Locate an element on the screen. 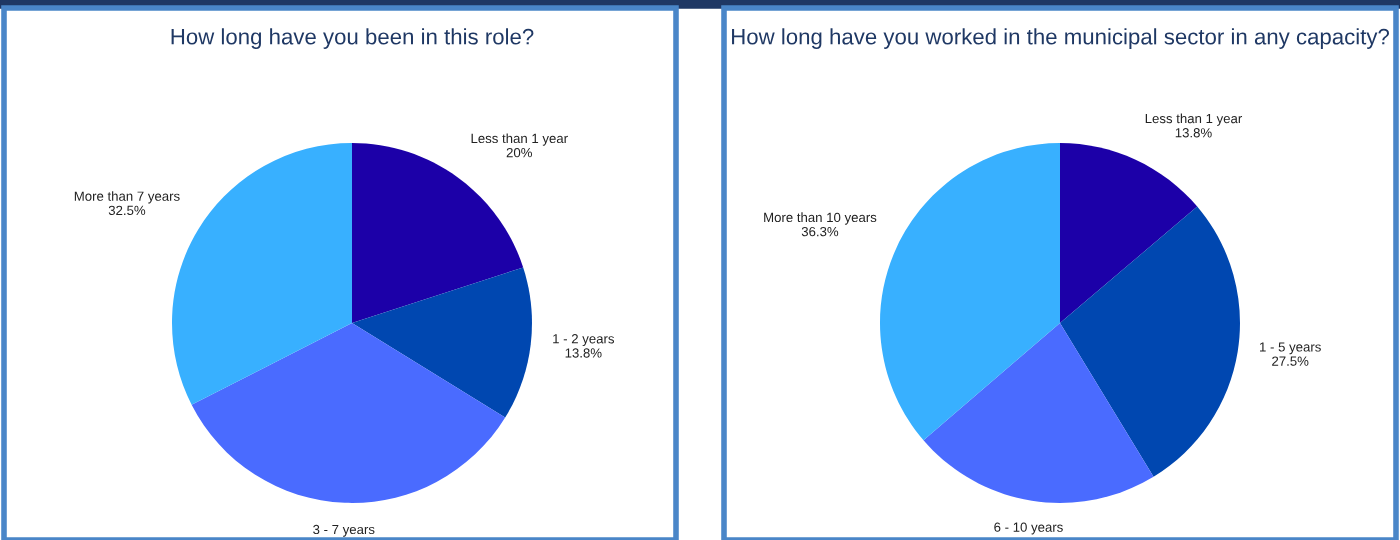 The width and height of the screenshot is (1400, 540). data-label: 27.5% is located at coordinates (1290, 361).